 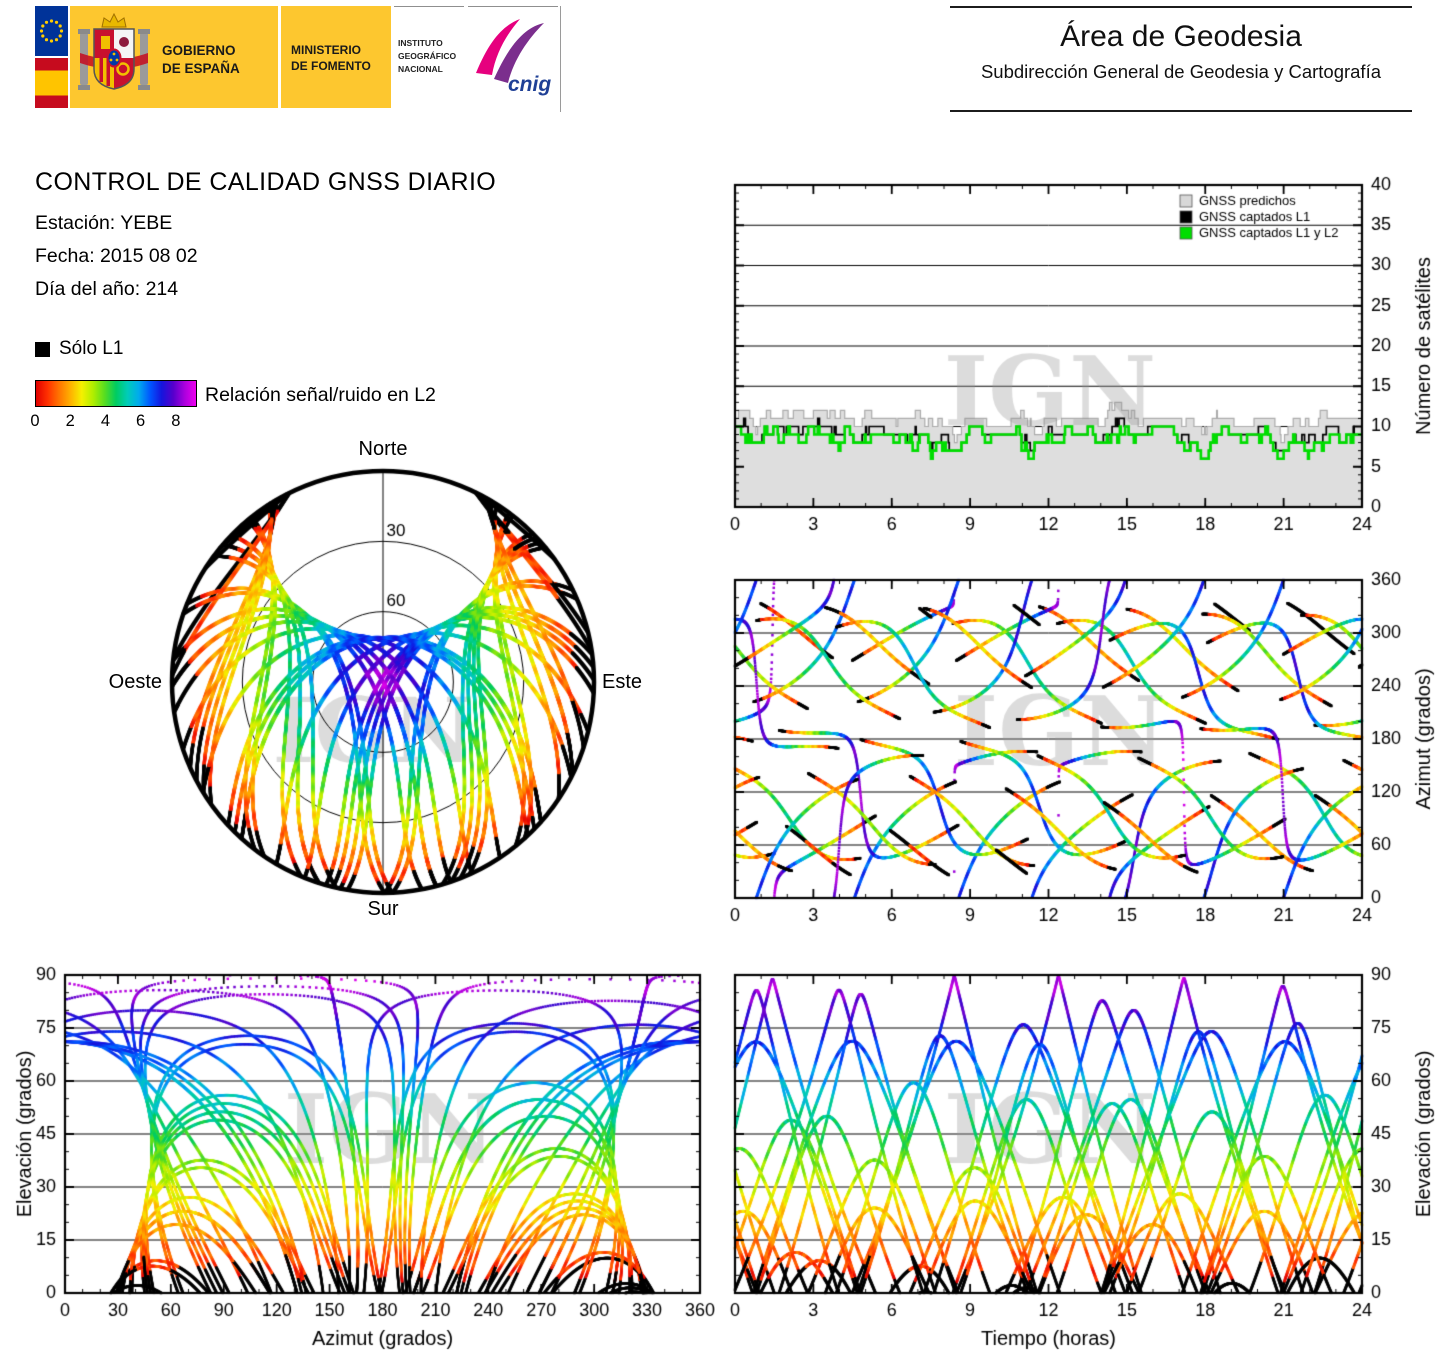 What do you see at coordinates (42, 349) in the screenshot?
I see `solo-l1-swatch` at bounding box center [42, 349].